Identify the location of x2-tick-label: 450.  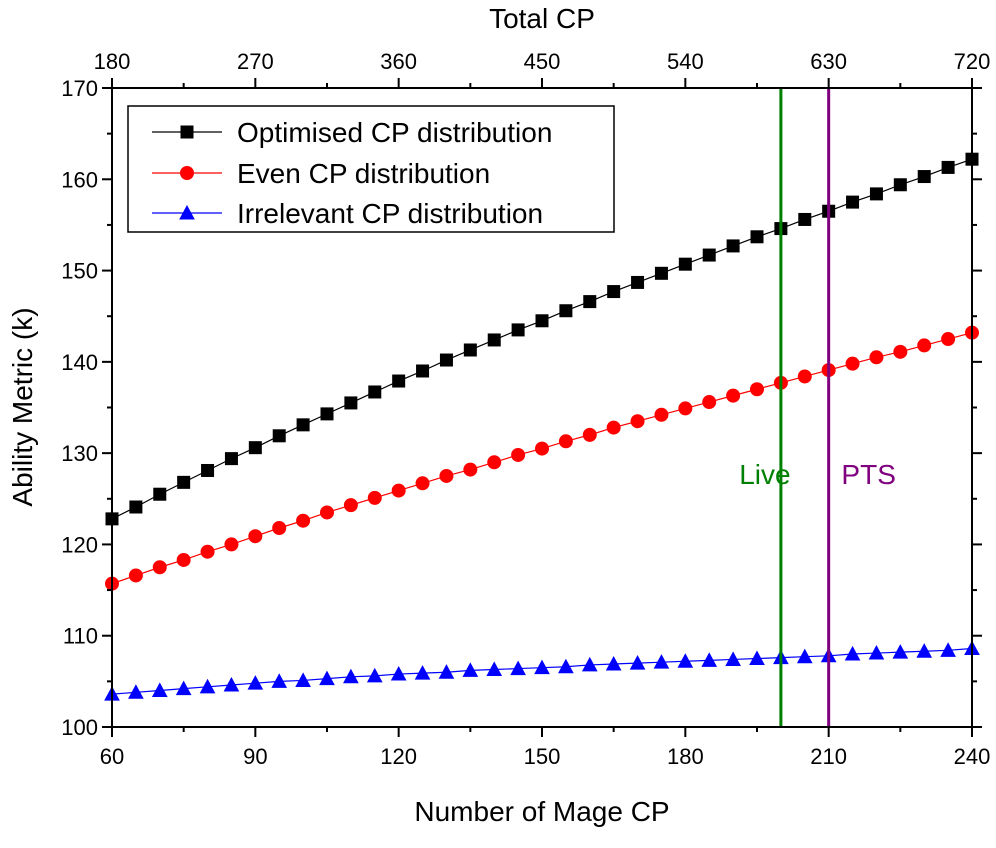
(542, 61).